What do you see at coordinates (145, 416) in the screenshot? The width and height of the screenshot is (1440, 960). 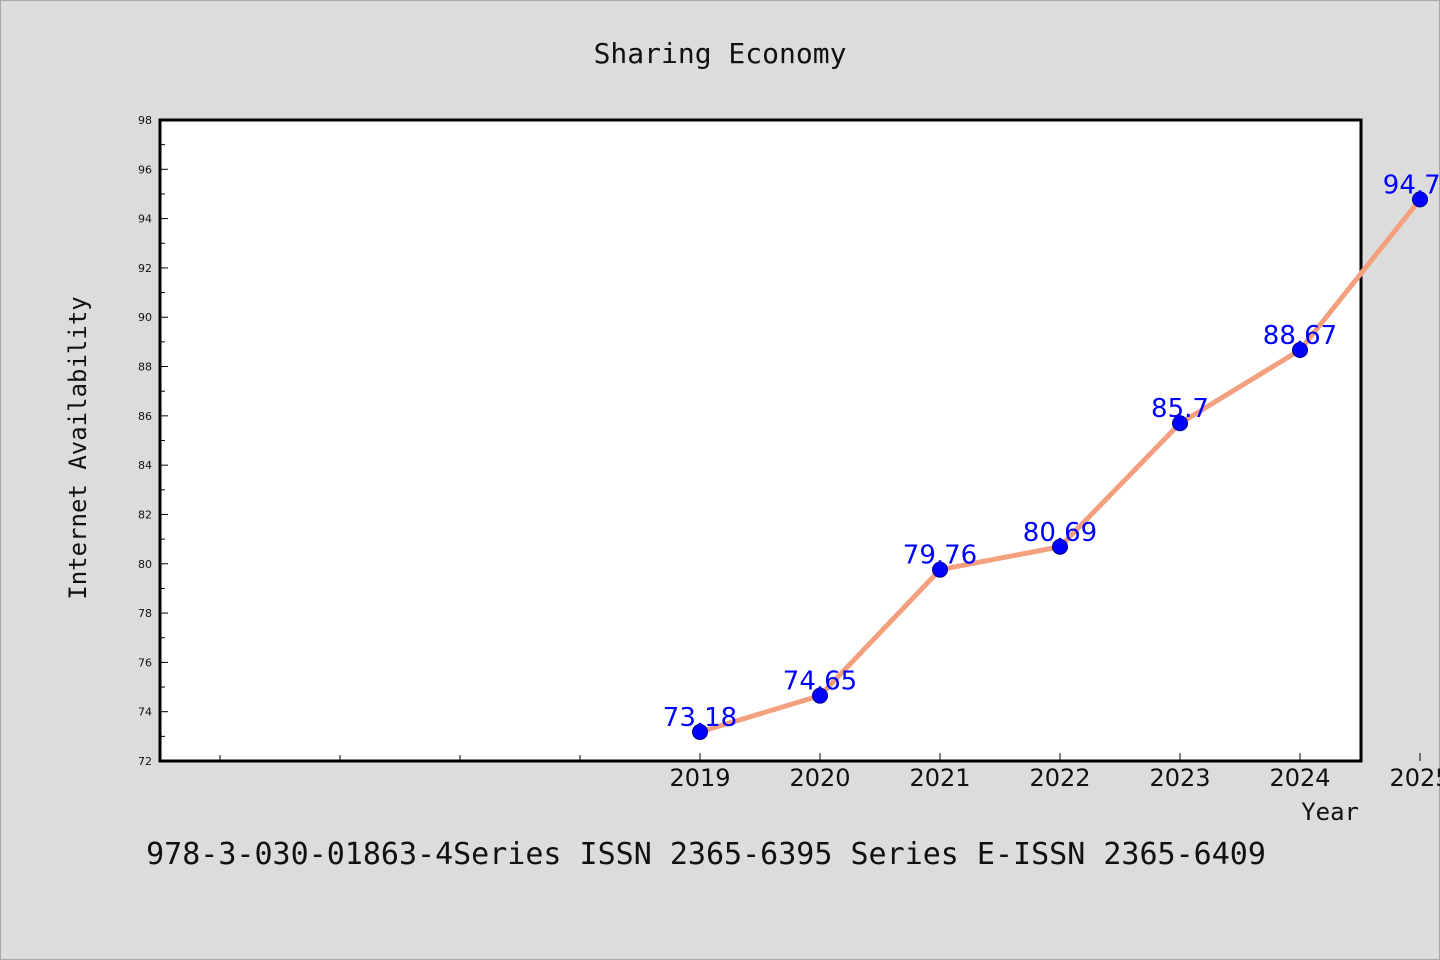 I see `y-tick-label: 86` at bounding box center [145, 416].